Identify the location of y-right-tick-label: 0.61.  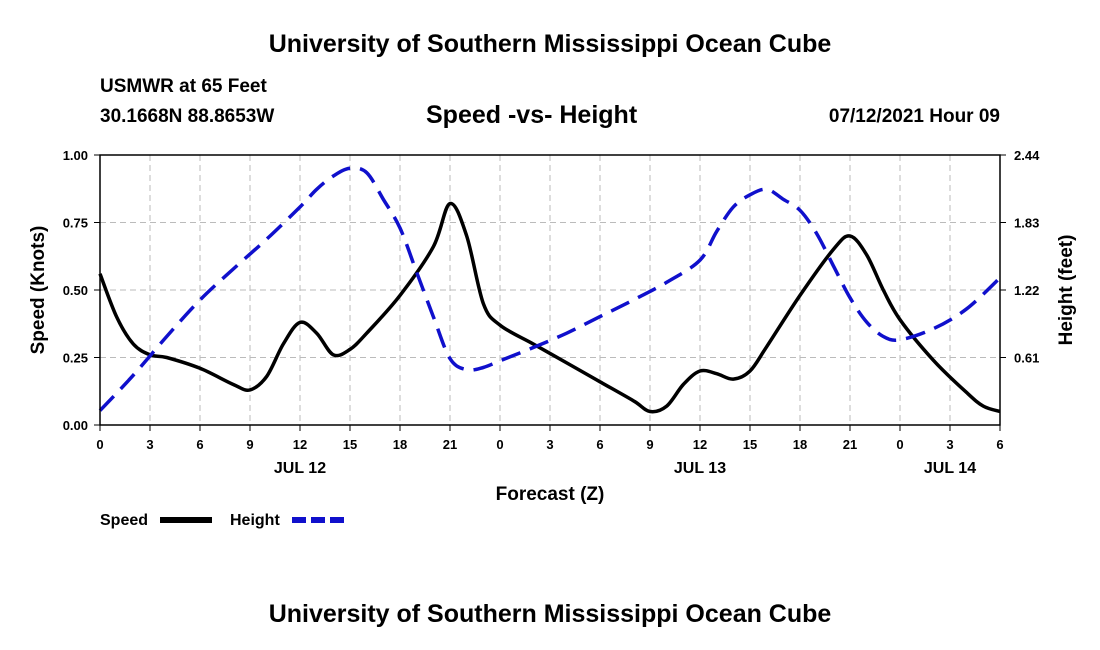
(1026, 358).